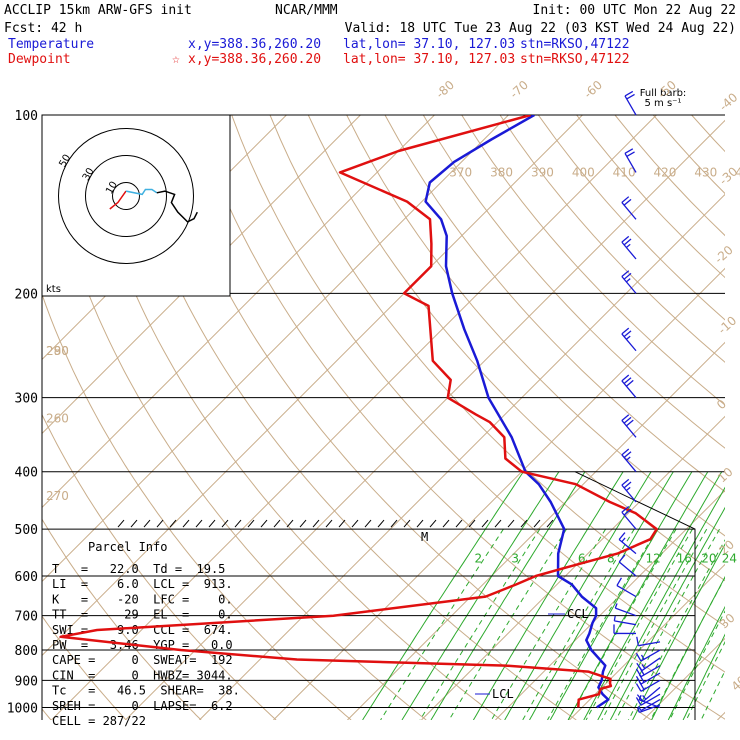  I want to click on isotherm-label: 10, so click(725, 475).